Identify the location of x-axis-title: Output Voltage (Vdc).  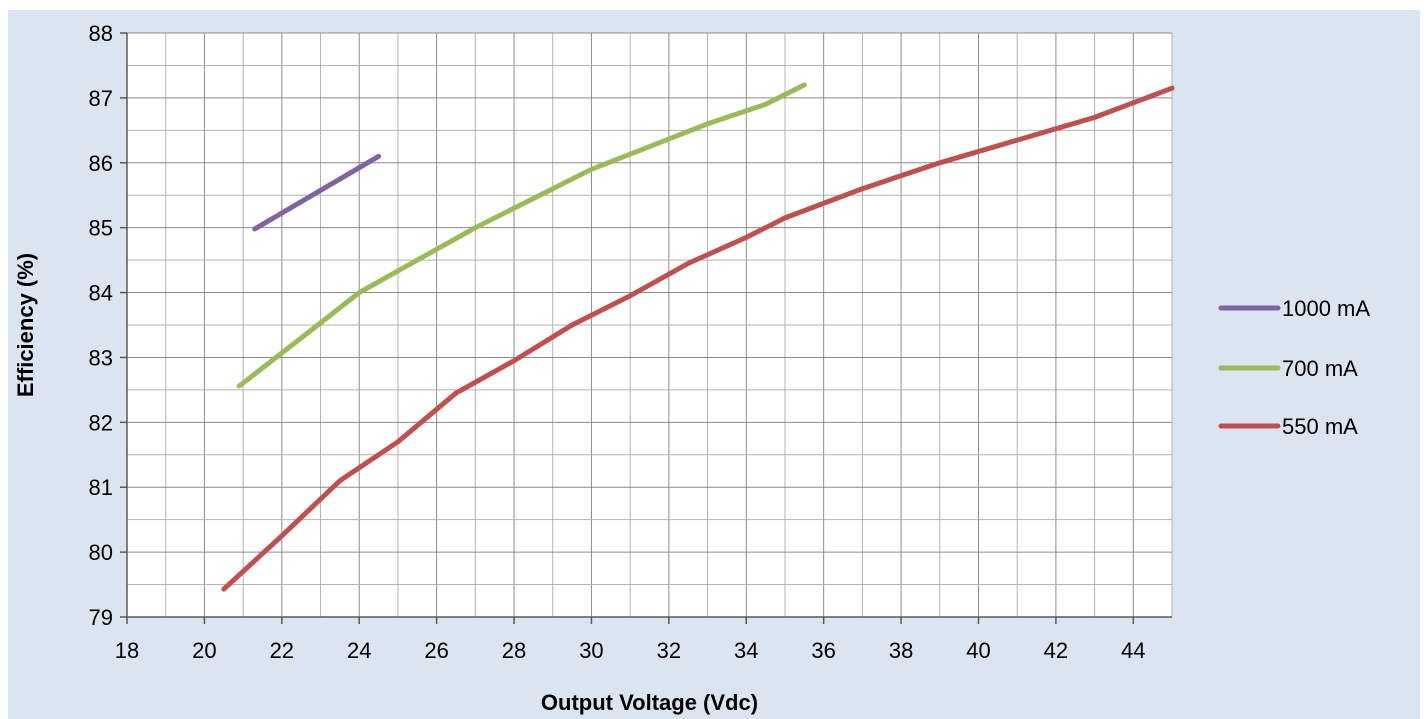
(649, 702).